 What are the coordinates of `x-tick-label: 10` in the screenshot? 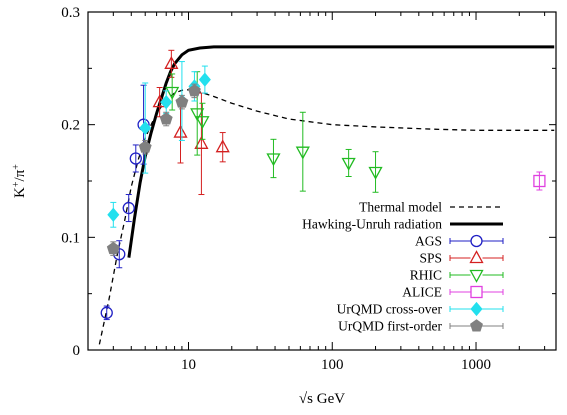 It's located at (188, 365).